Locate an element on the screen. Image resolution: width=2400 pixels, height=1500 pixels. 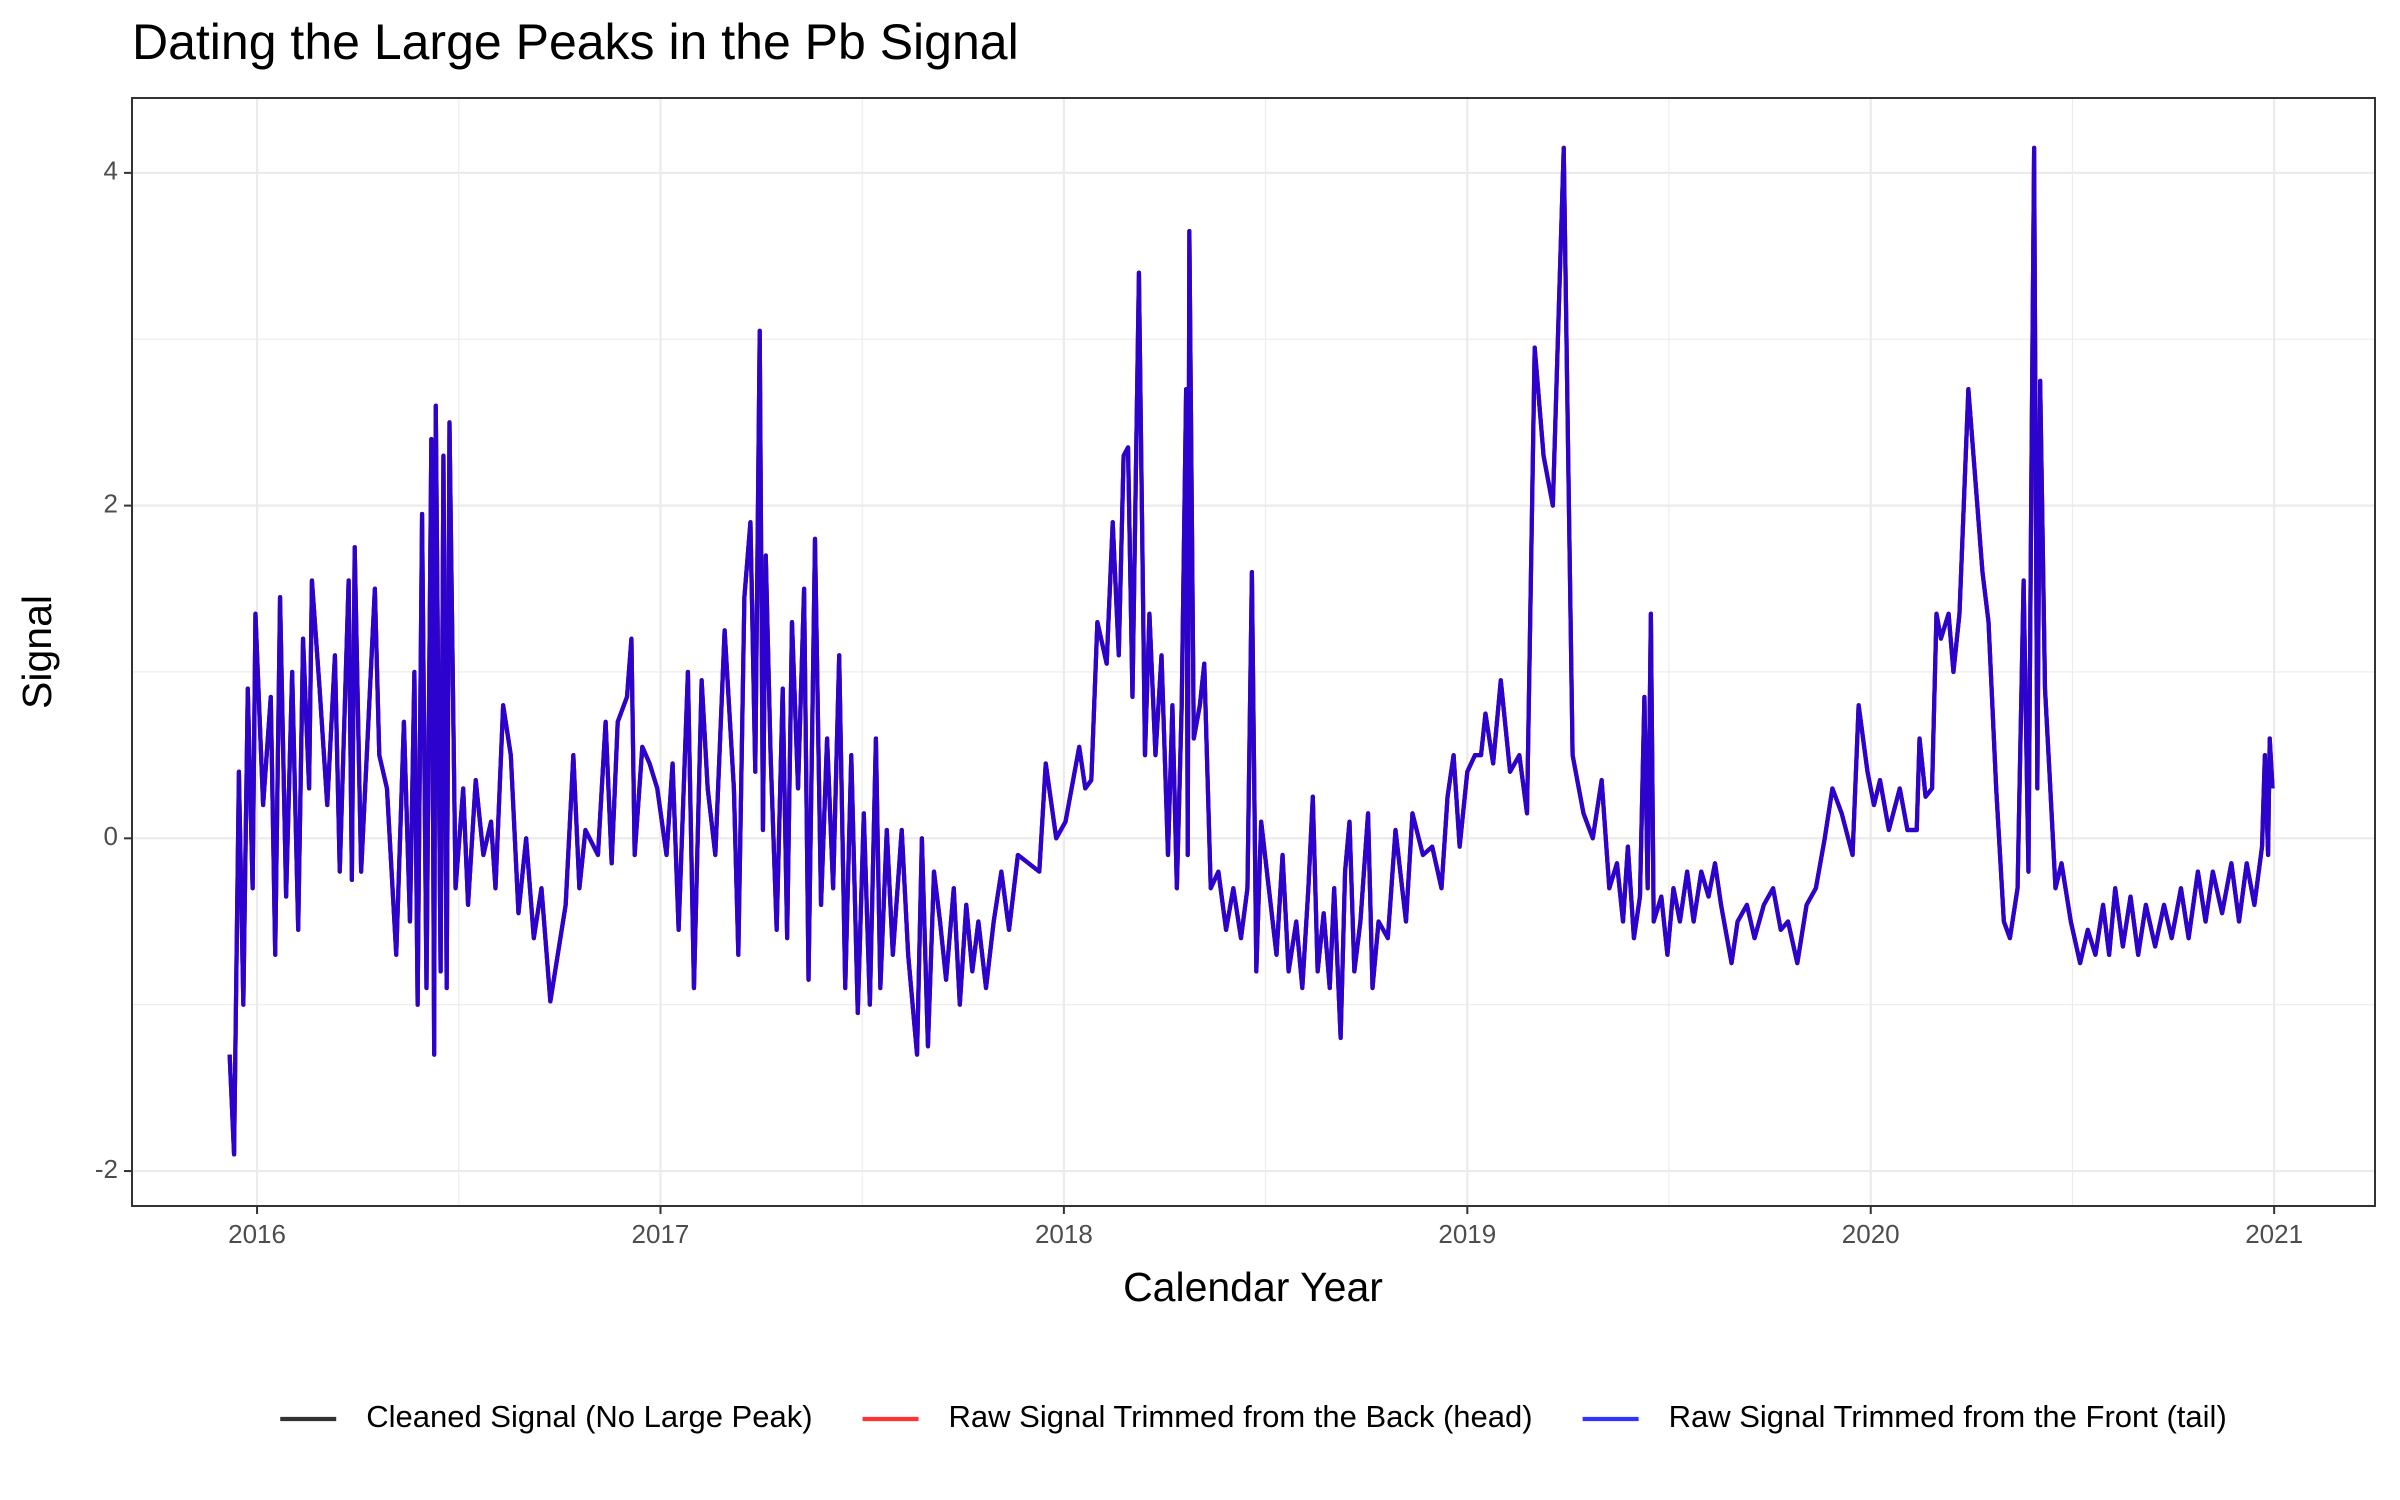
legend-label: Cleaned Signal (No Large Peak) is located at coordinates (589, 1416).